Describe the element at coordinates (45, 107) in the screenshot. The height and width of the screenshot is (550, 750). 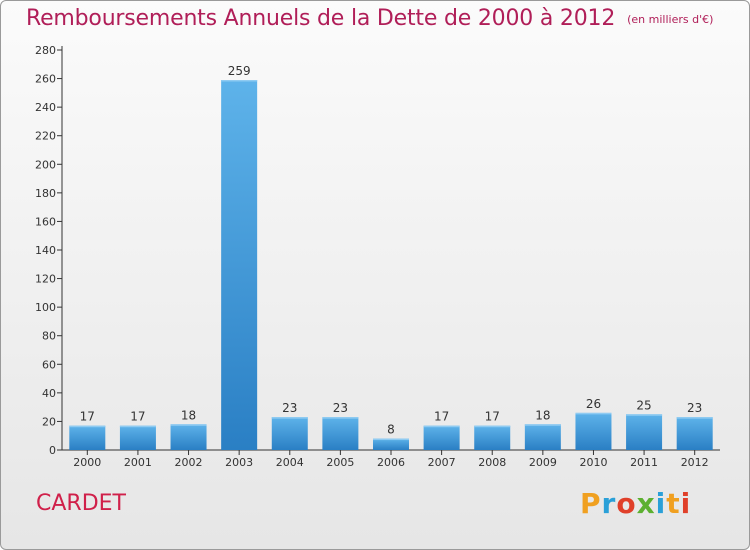
I see `y-tick-label: 240` at that location.